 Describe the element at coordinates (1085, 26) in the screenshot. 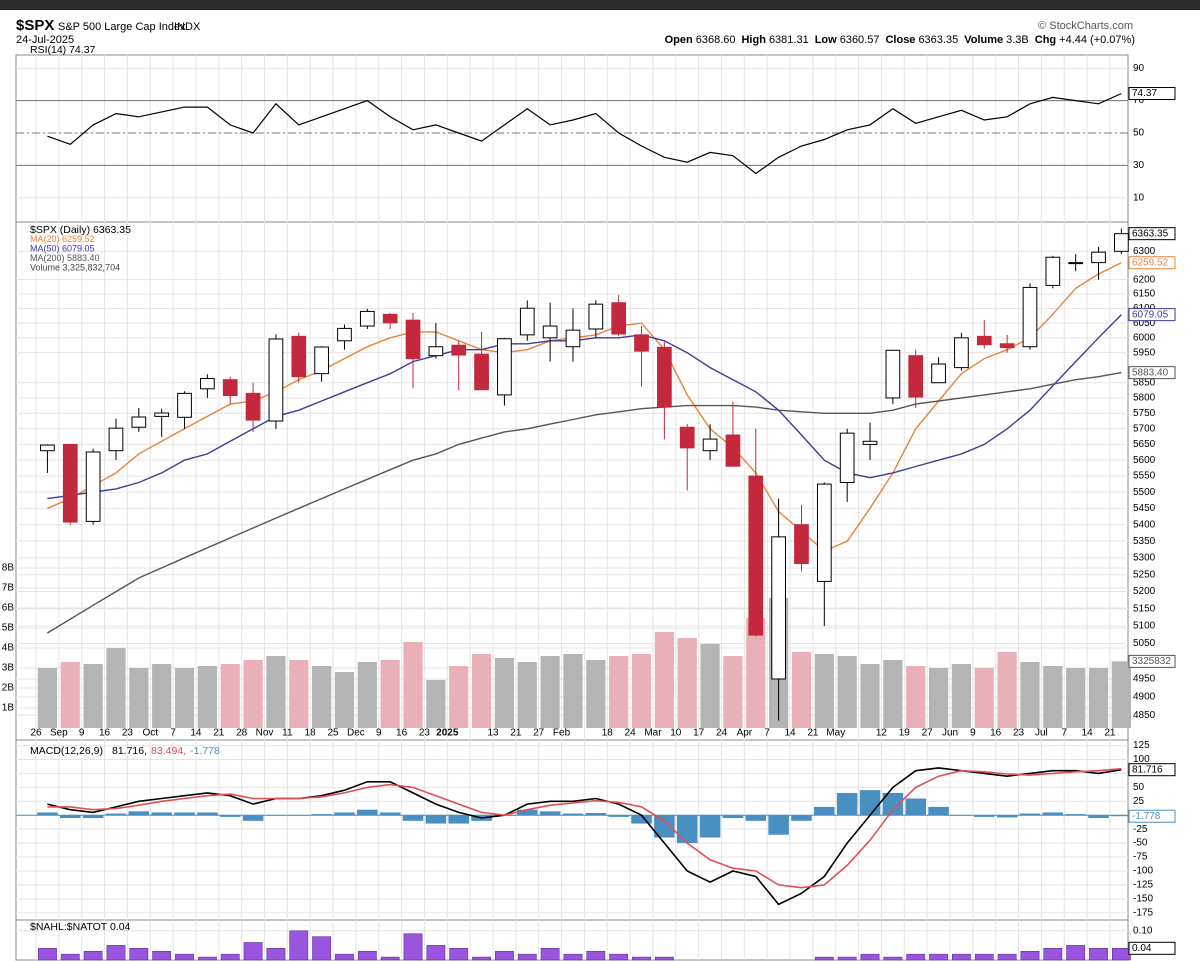

I see `credit: © StockCharts.com` at that location.